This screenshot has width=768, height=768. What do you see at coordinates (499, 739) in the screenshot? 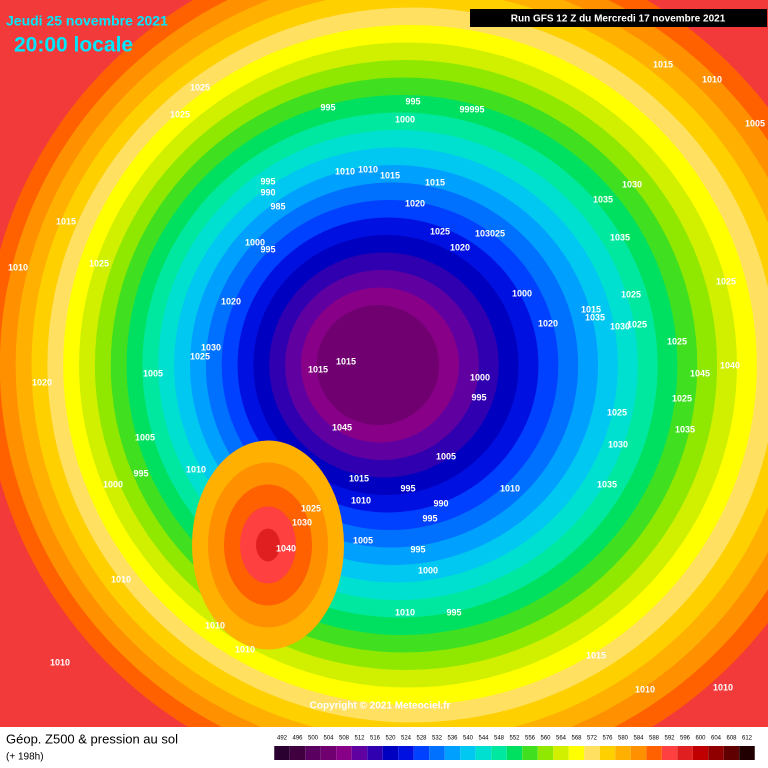
I see `scale-label: 548` at bounding box center [499, 739].